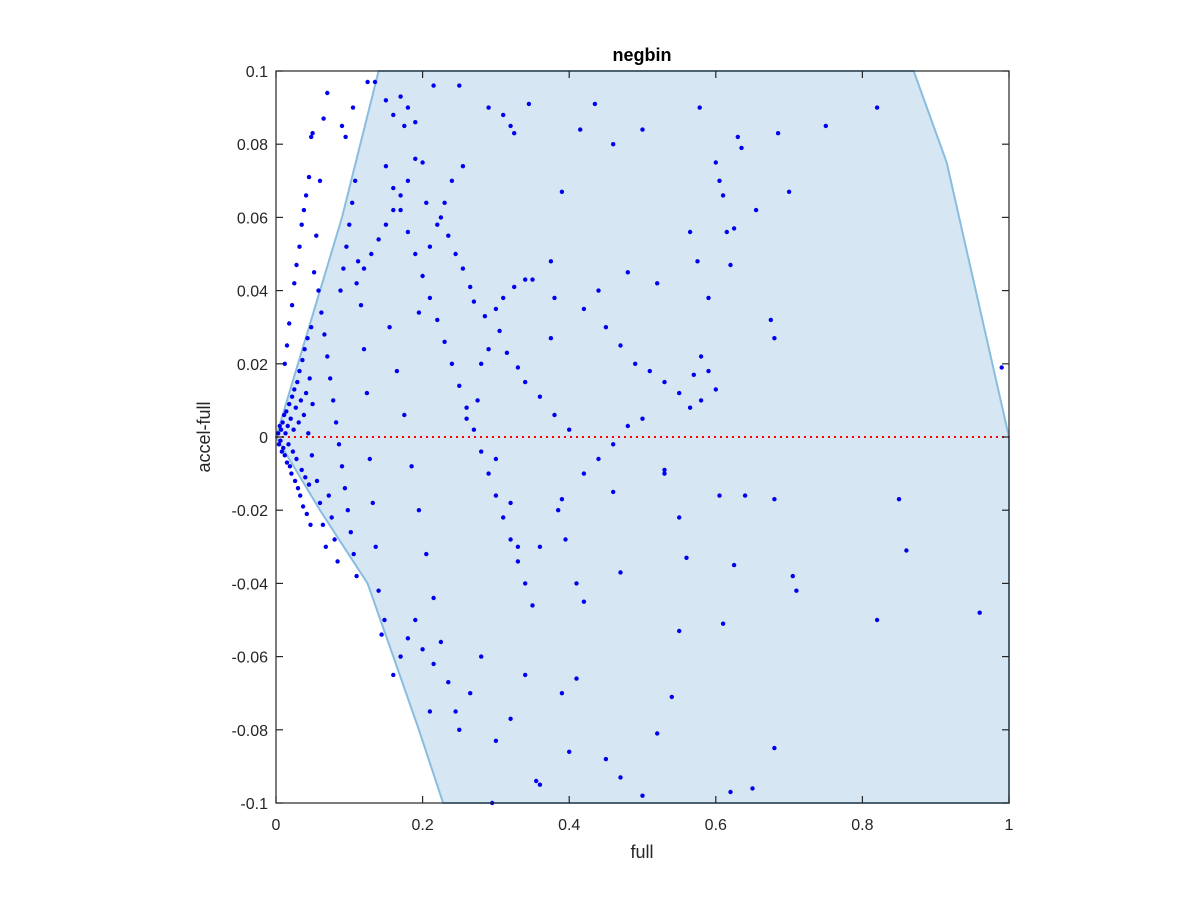  I want to click on y-tick-label: 0.04, so click(252, 292).